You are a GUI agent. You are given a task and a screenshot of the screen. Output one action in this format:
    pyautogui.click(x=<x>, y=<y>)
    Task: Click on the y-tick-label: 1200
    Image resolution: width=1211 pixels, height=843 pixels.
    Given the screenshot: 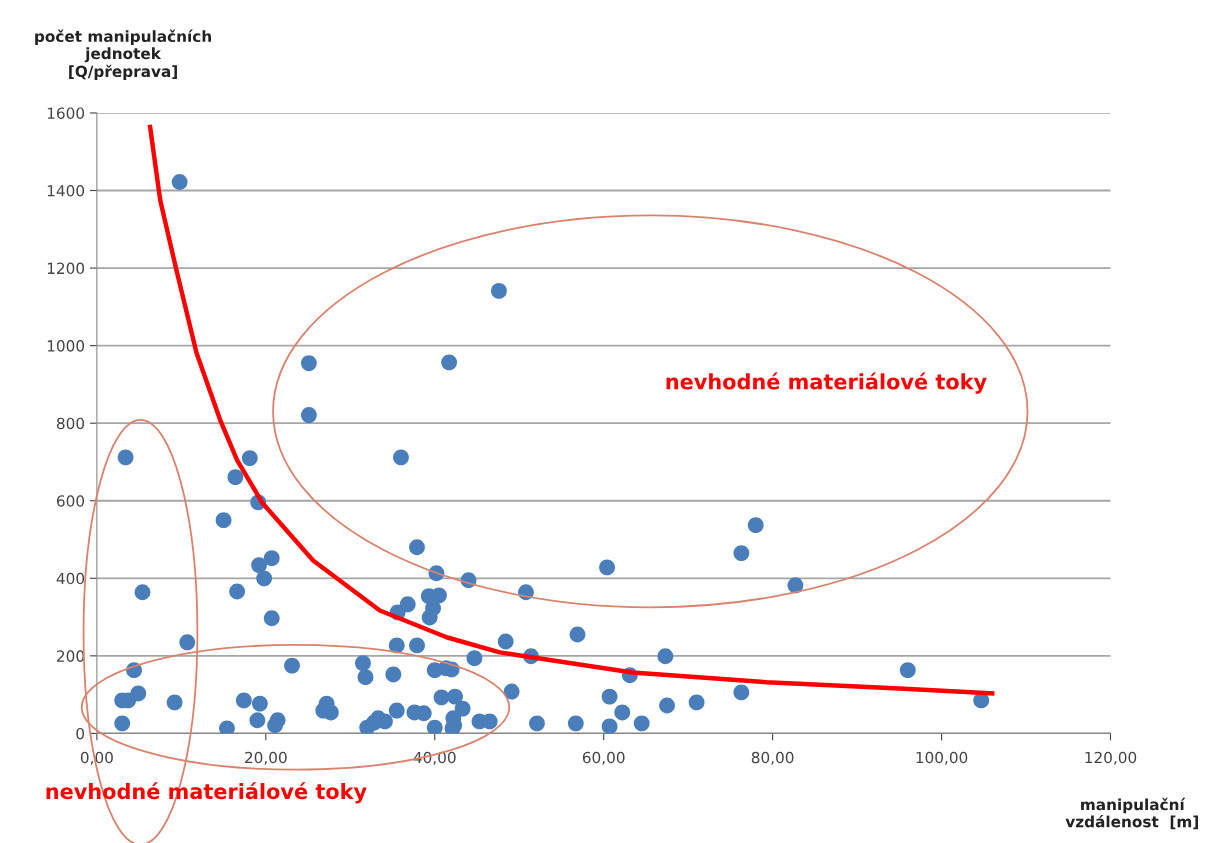 What is the action you would take?
    pyautogui.click(x=66, y=268)
    